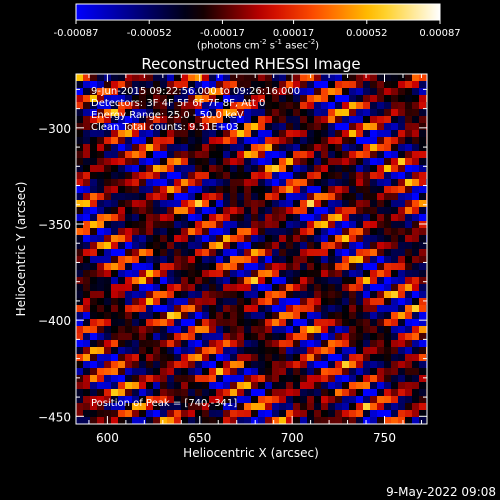  I want to click on y-axis-label: Heliocentric Y (arcsec), so click(21, 249).